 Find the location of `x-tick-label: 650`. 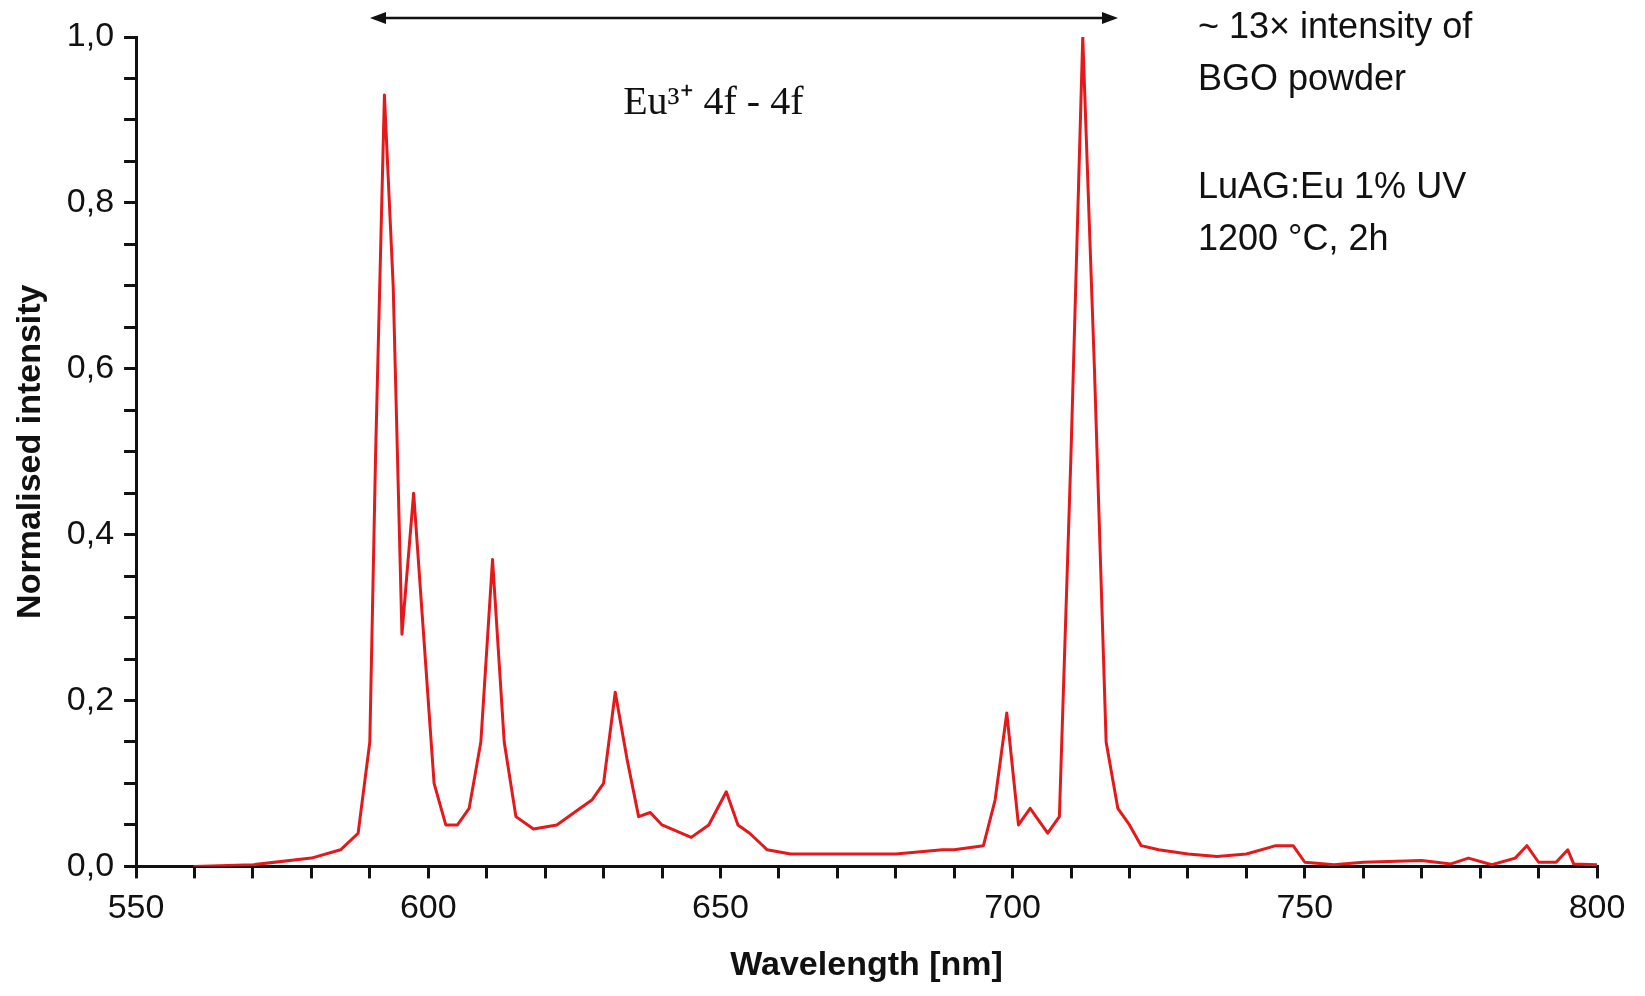

x-tick-label: 650 is located at coordinates (720, 906).